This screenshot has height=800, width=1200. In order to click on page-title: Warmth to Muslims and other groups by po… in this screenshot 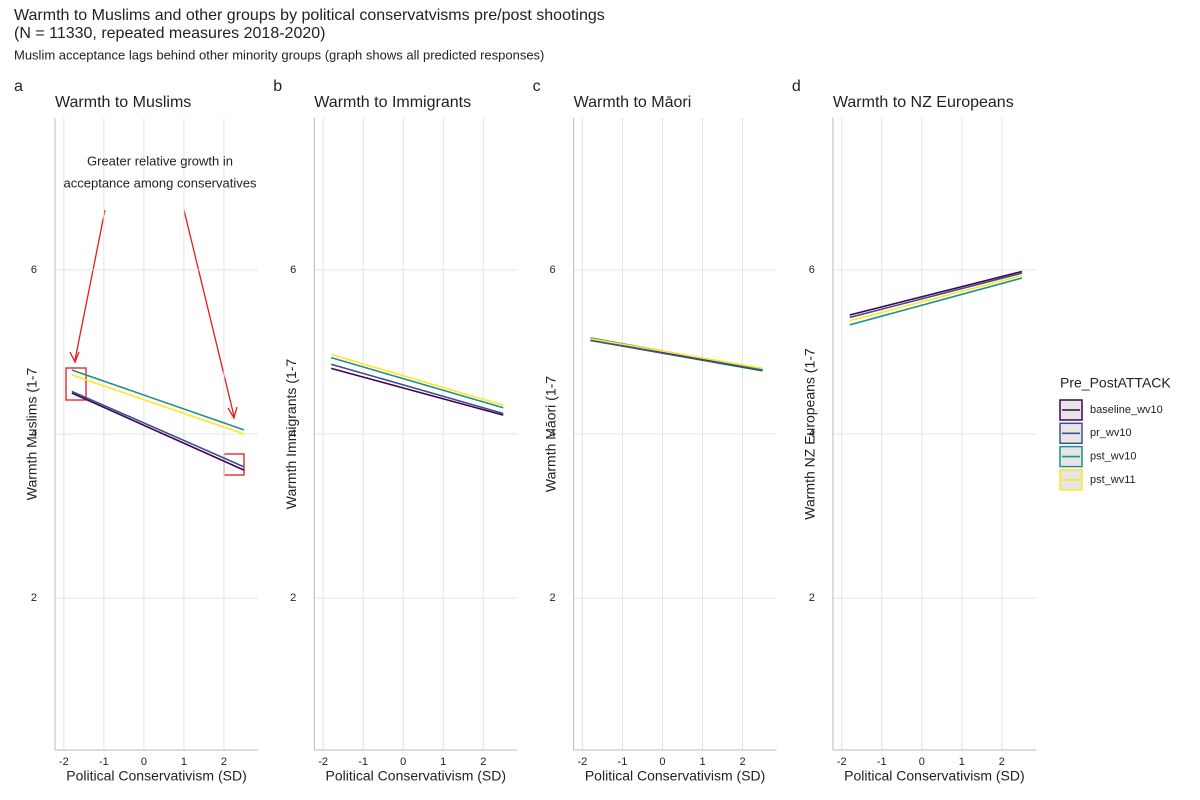, I will do `click(309, 15)`.